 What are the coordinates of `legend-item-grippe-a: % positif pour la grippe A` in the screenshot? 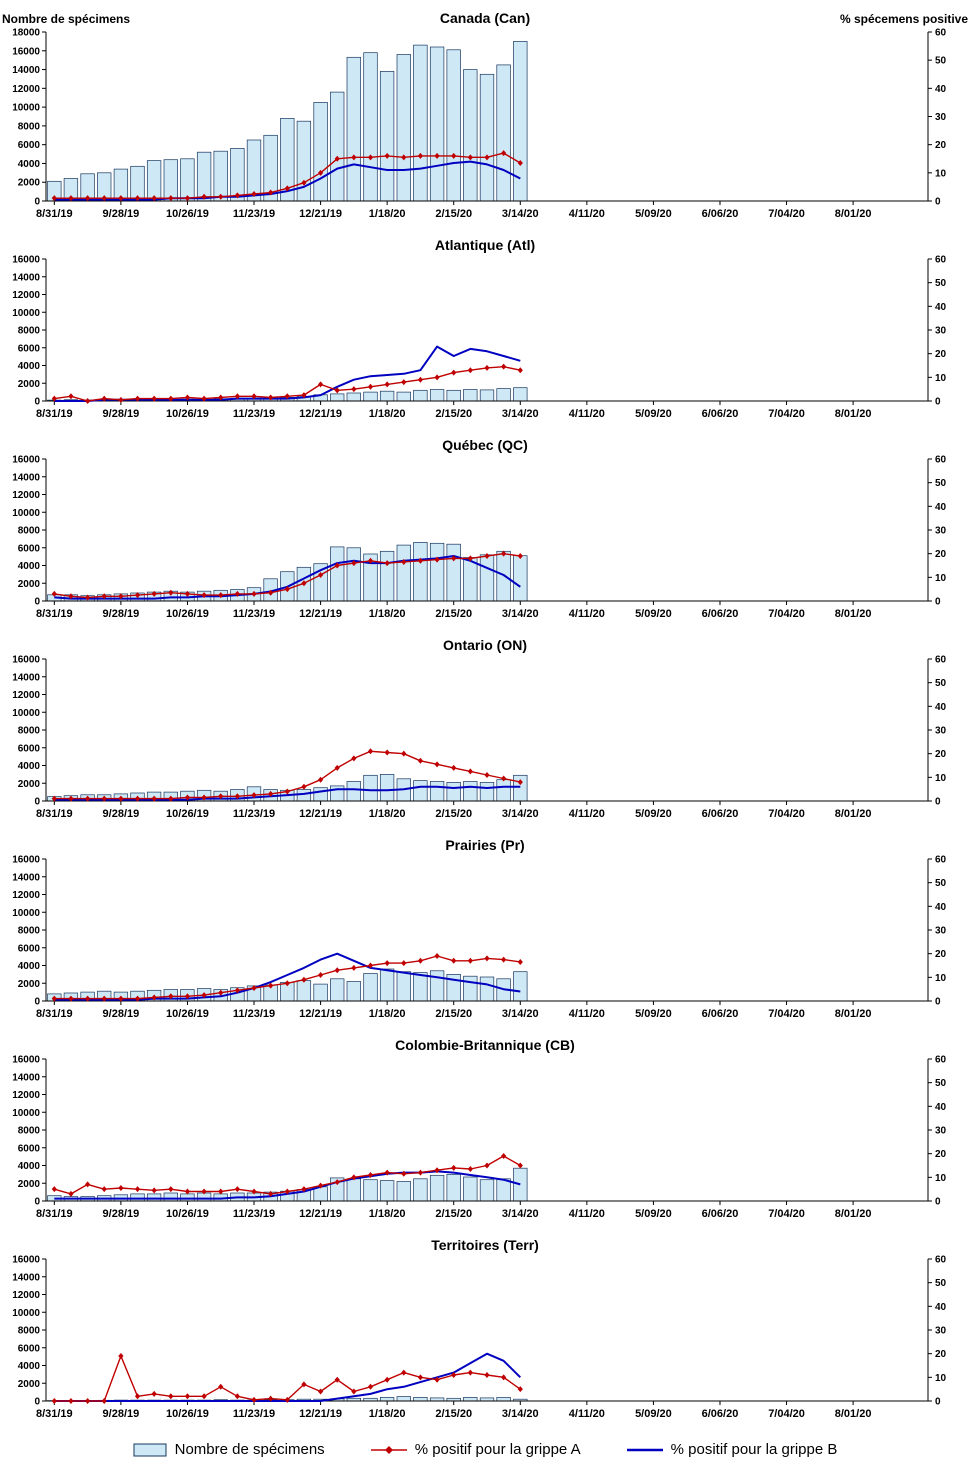 It's located at (475, 1449).